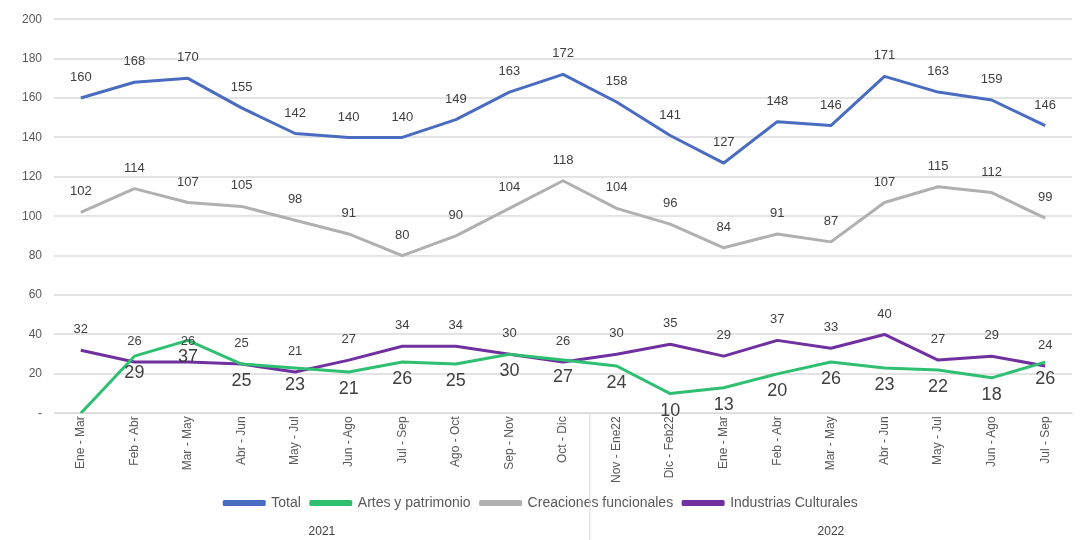  I want to click on y-tick-label: 20, so click(35, 373).